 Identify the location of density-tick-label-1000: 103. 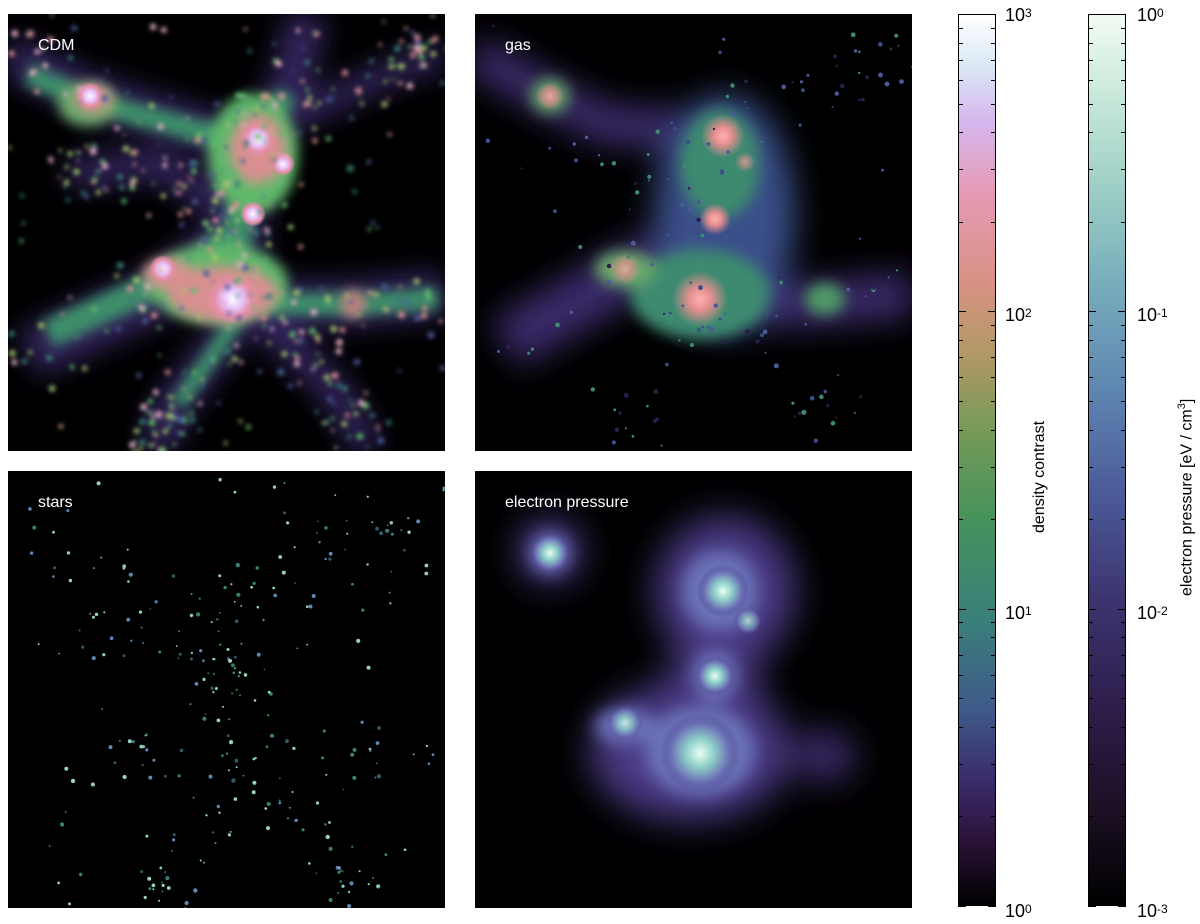
(1018, 15).